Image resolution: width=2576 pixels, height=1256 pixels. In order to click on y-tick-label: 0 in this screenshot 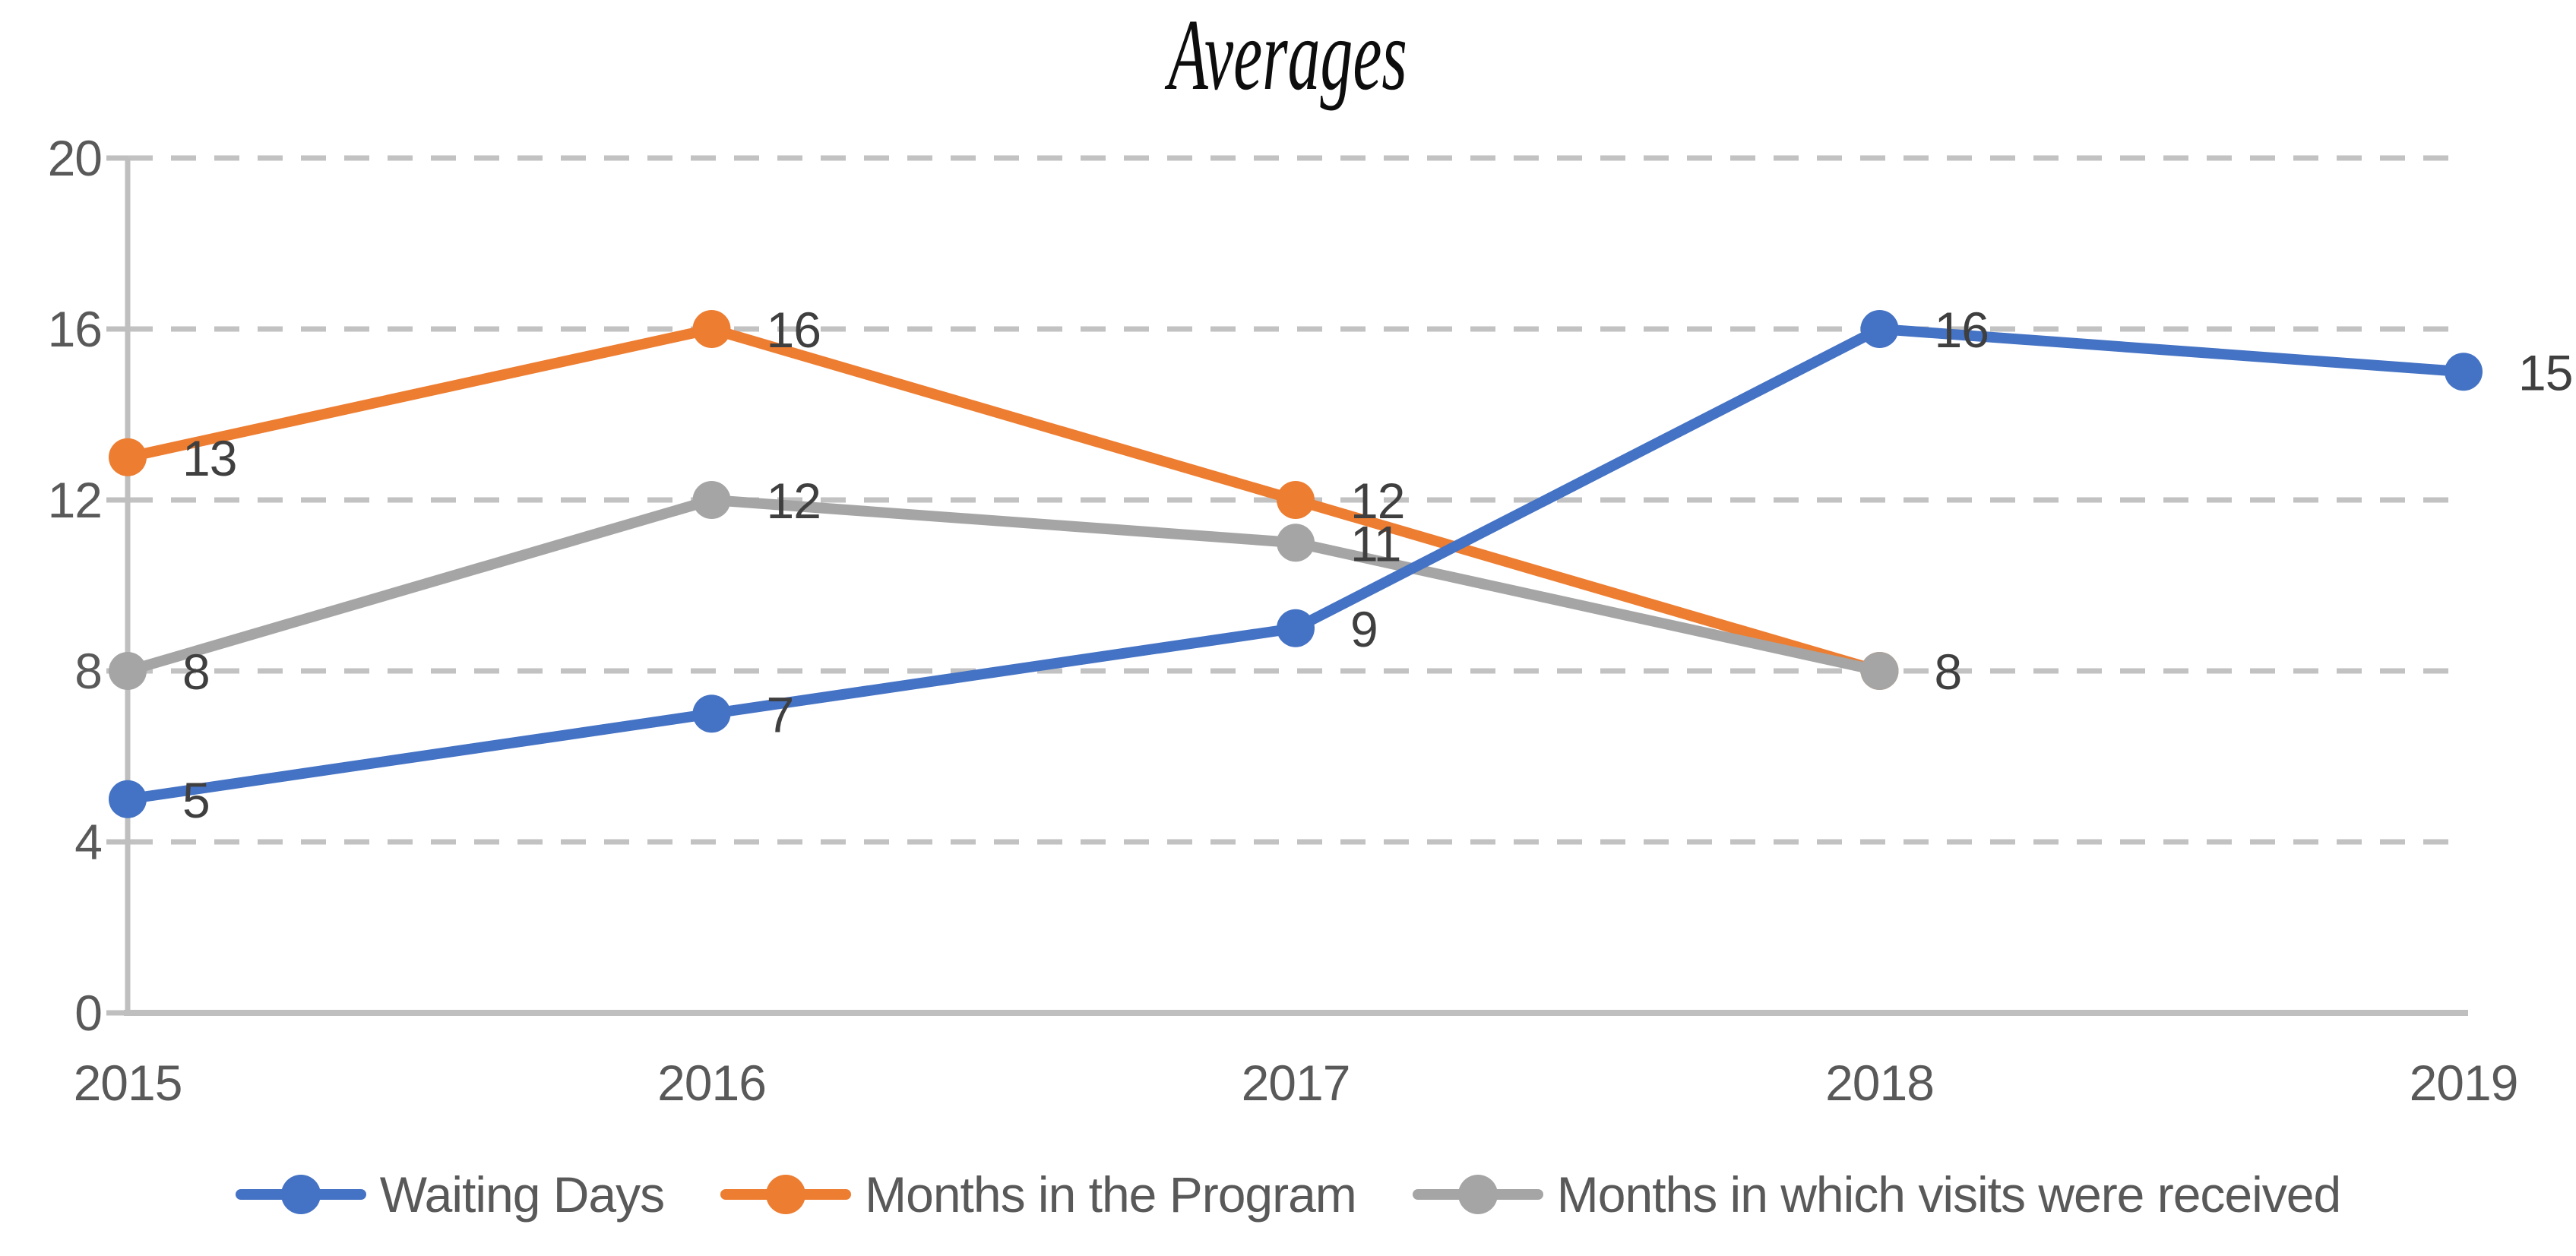, I will do `click(88, 1013)`.